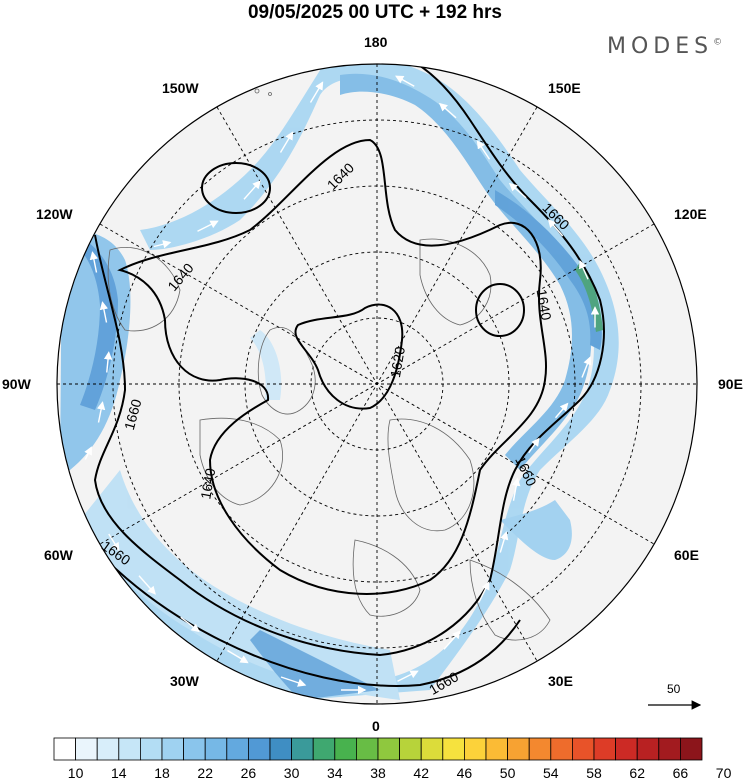  What do you see at coordinates (58, 555) in the screenshot?
I see `lon-label-60w: 60W` at bounding box center [58, 555].